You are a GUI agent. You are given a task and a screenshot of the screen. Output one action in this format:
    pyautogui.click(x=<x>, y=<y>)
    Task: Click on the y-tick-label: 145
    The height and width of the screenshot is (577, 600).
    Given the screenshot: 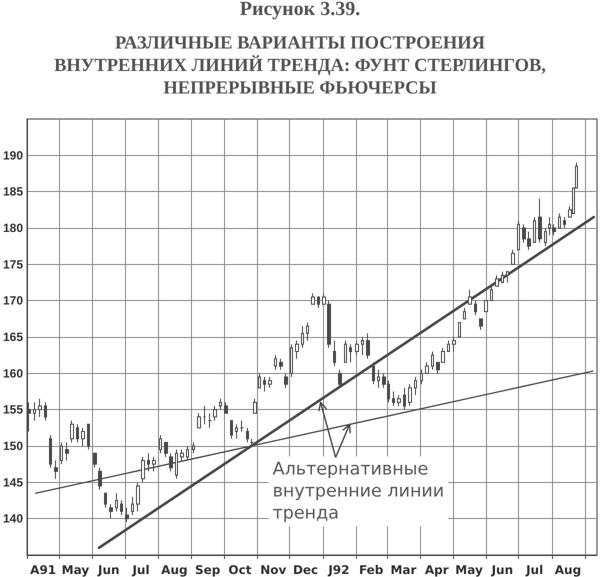 What is the action you would take?
    pyautogui.click(x=13, y=482)
    